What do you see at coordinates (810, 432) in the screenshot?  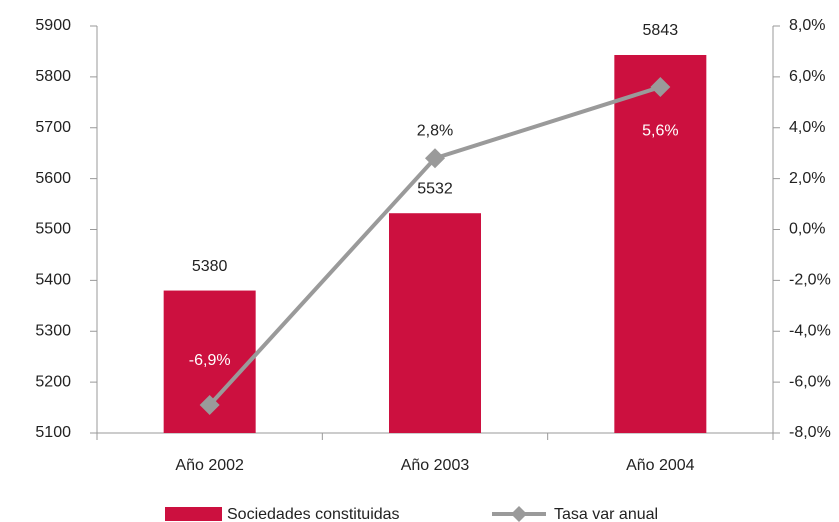 I see `y2-tick-label: -8,0%` at bounding box center [810, 432].